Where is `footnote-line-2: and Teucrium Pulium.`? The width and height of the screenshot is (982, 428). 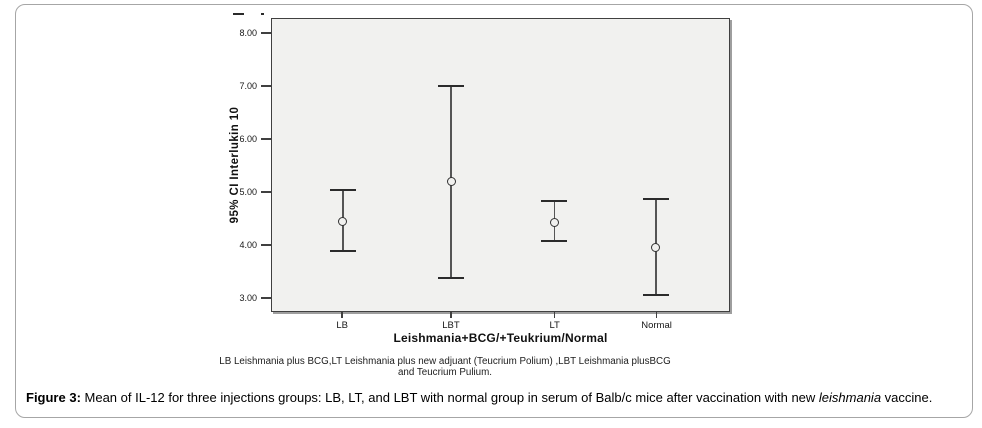 footnote-line-2: and Teucrium Pulium. is located at coordinates (445, 372).